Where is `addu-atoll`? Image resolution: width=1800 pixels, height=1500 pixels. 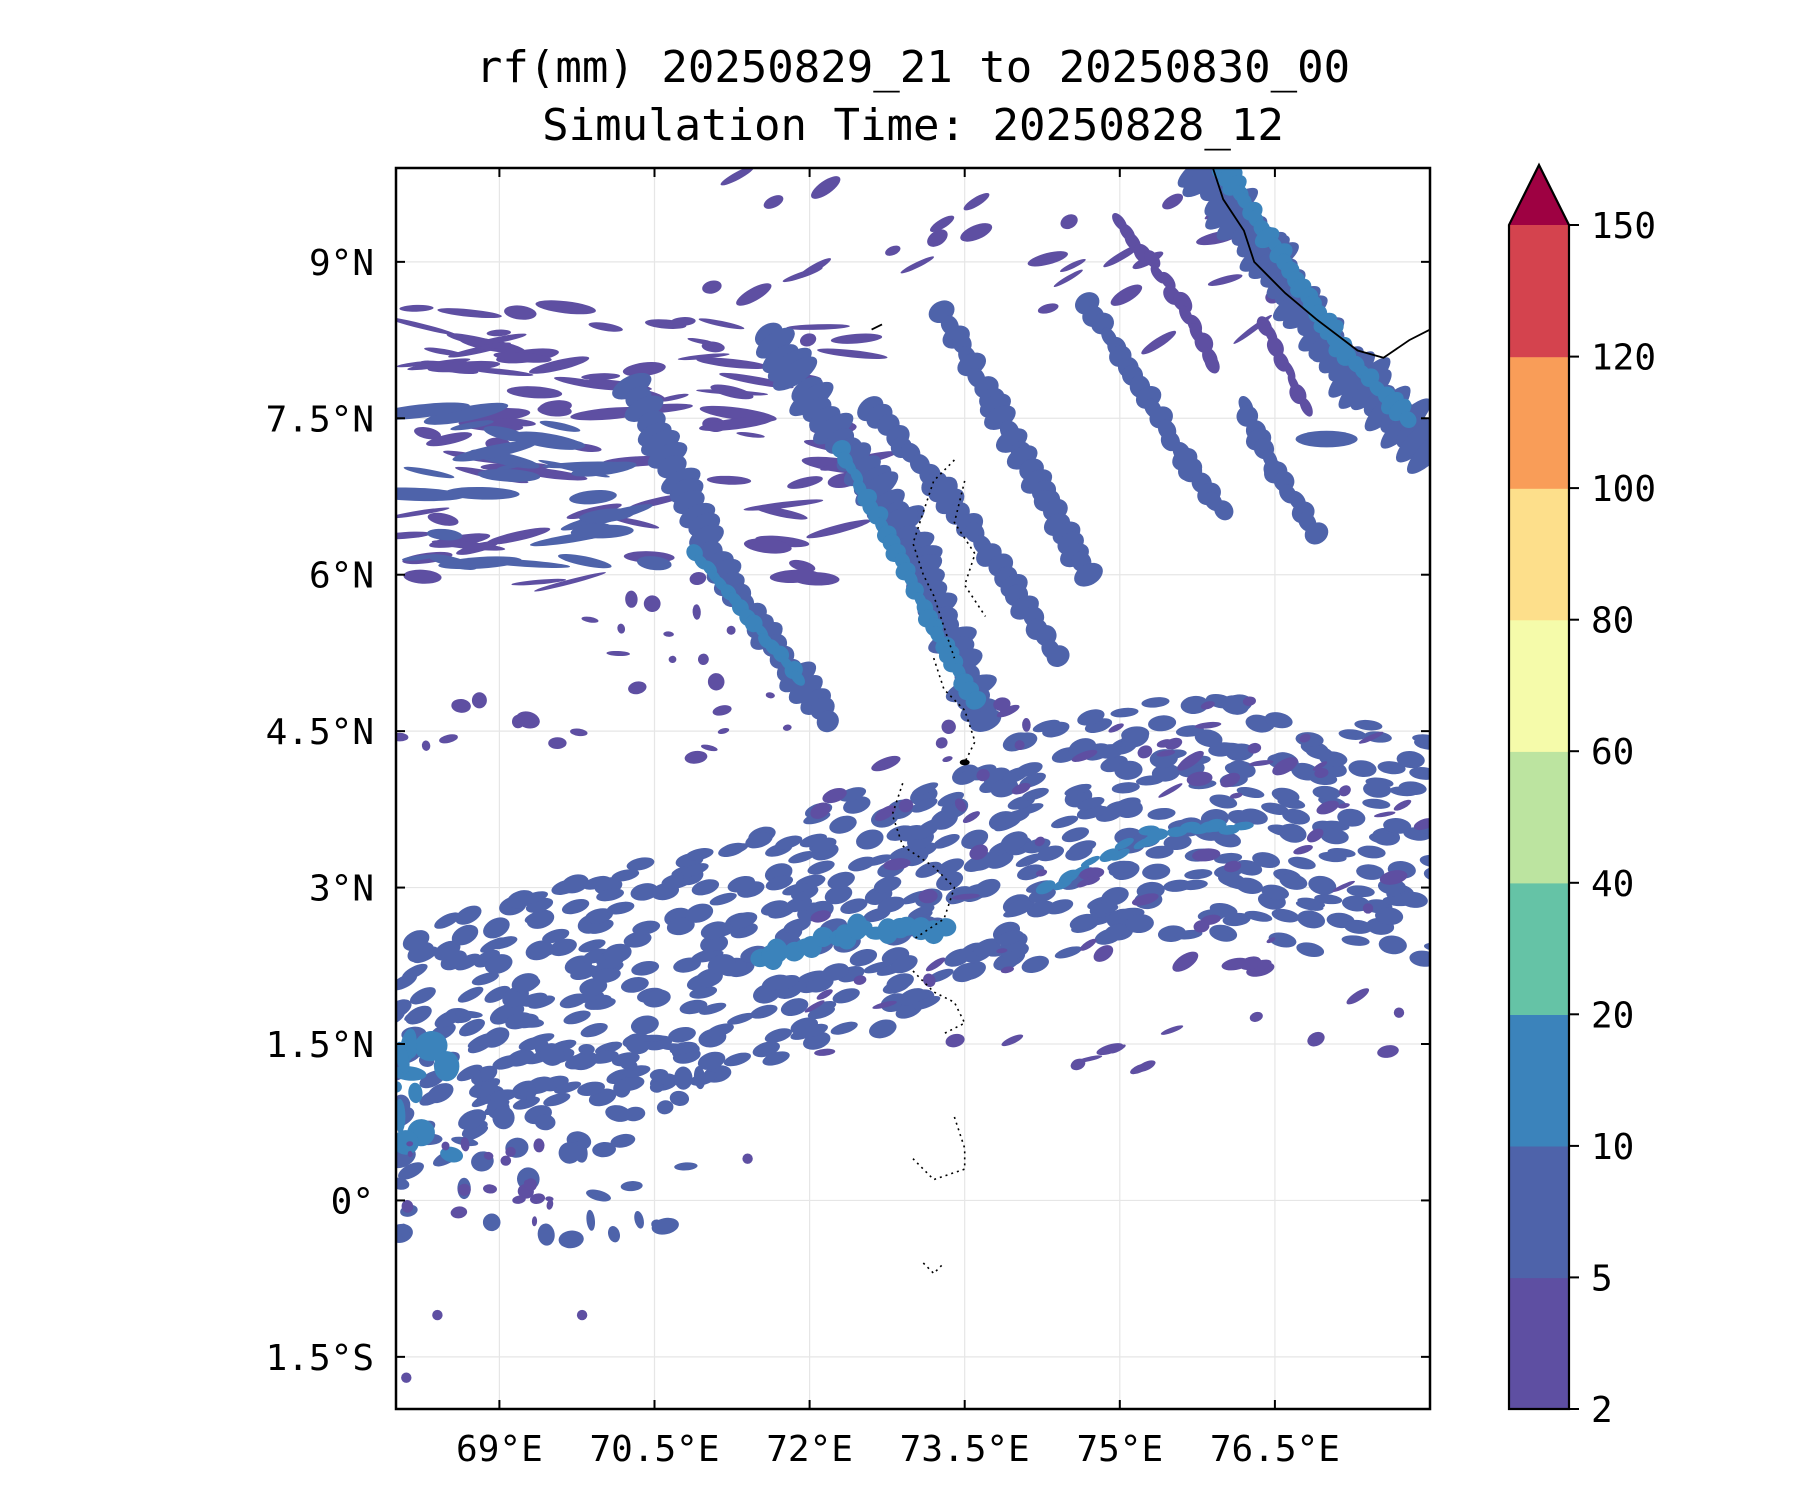 addu-atoll is located at coordinates (933, 1268).